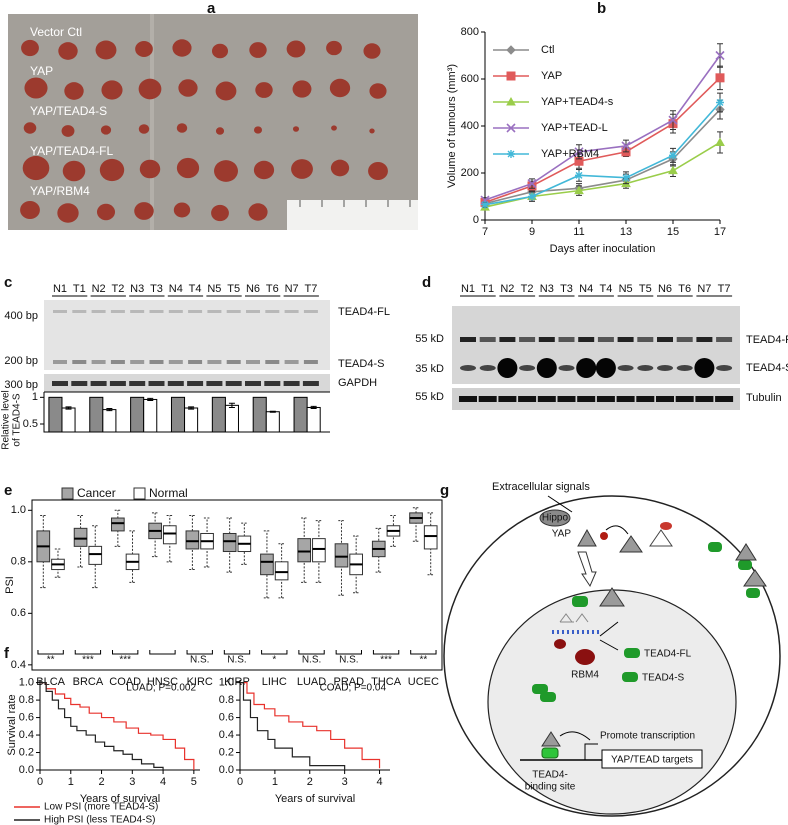  Describe the element at coordinates (357, 383) in the screenshot. I see `band-label: GAPDH` at that location.